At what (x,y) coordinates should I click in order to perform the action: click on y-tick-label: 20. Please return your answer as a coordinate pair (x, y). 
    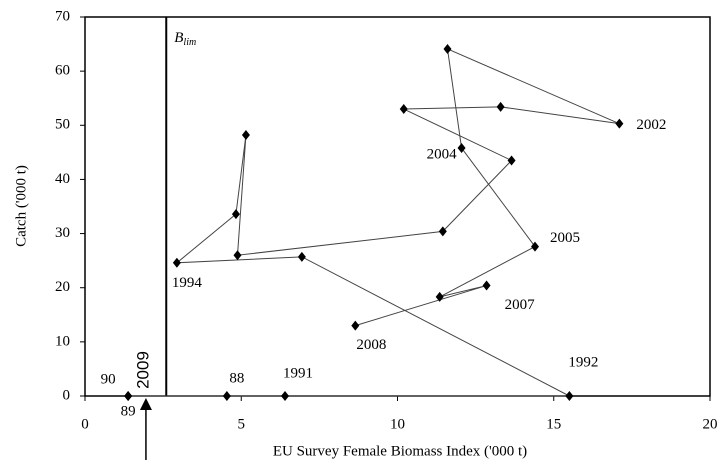
    Looking at the image, I should click on (62, 287).